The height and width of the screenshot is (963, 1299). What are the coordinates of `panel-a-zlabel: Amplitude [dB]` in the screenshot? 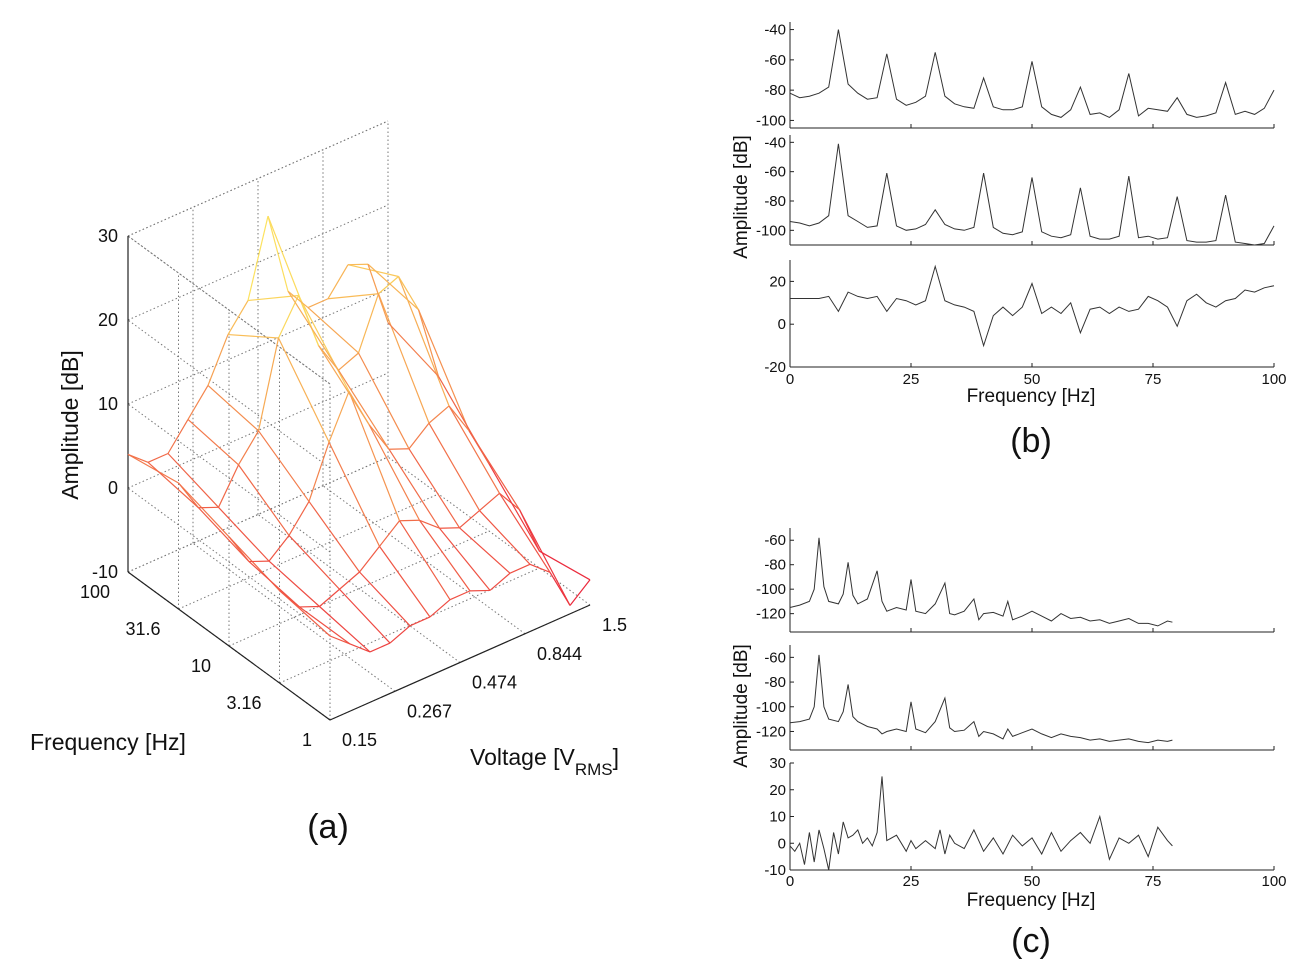 It's located at (70, 425).